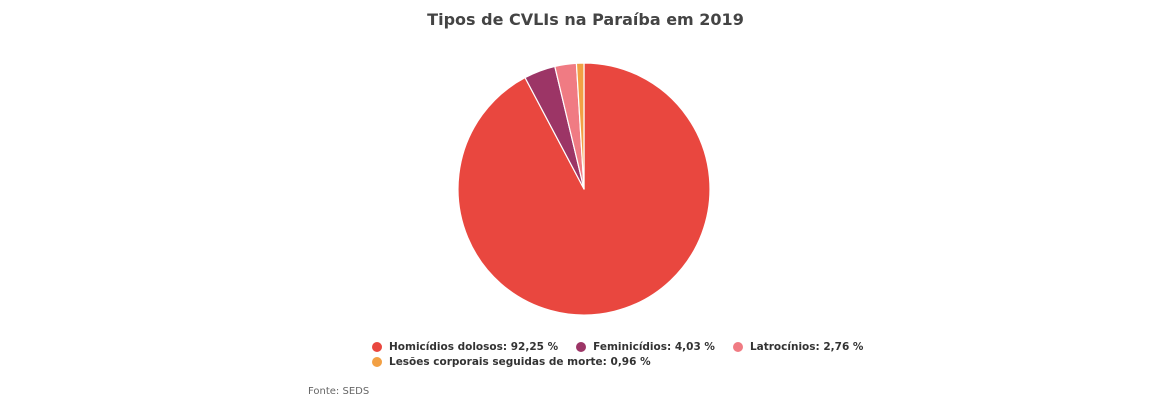 Image resolution: width=1171 pixels, height=401 pixels. Describe the element at coordinates (377, 361) in the screenshot. I see `legend-dot-lesoes` at that location.